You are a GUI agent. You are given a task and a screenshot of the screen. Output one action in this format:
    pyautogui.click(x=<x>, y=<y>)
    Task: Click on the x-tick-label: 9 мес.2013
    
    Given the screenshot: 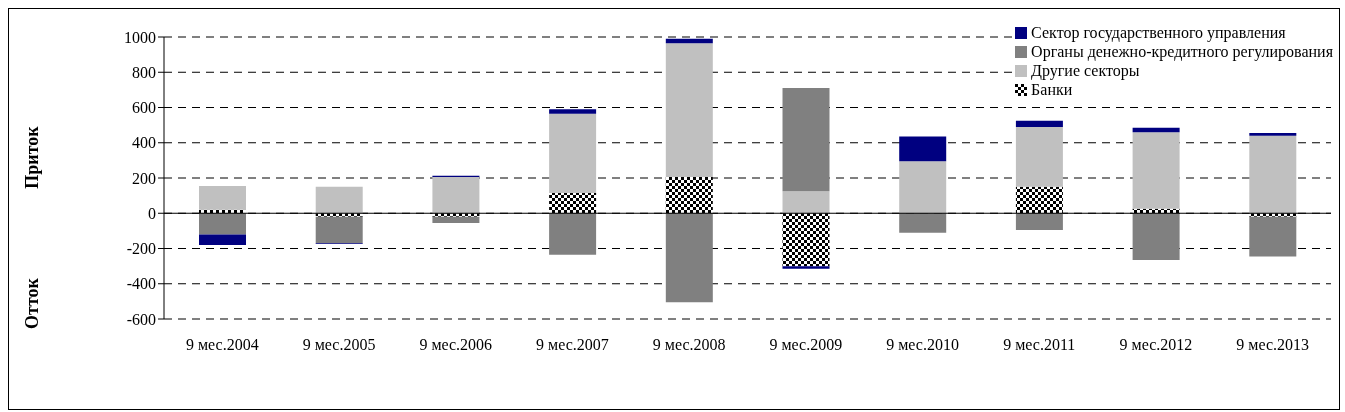 What is the action you would take?
    pyautogui.click(x=1273, y=345)
    